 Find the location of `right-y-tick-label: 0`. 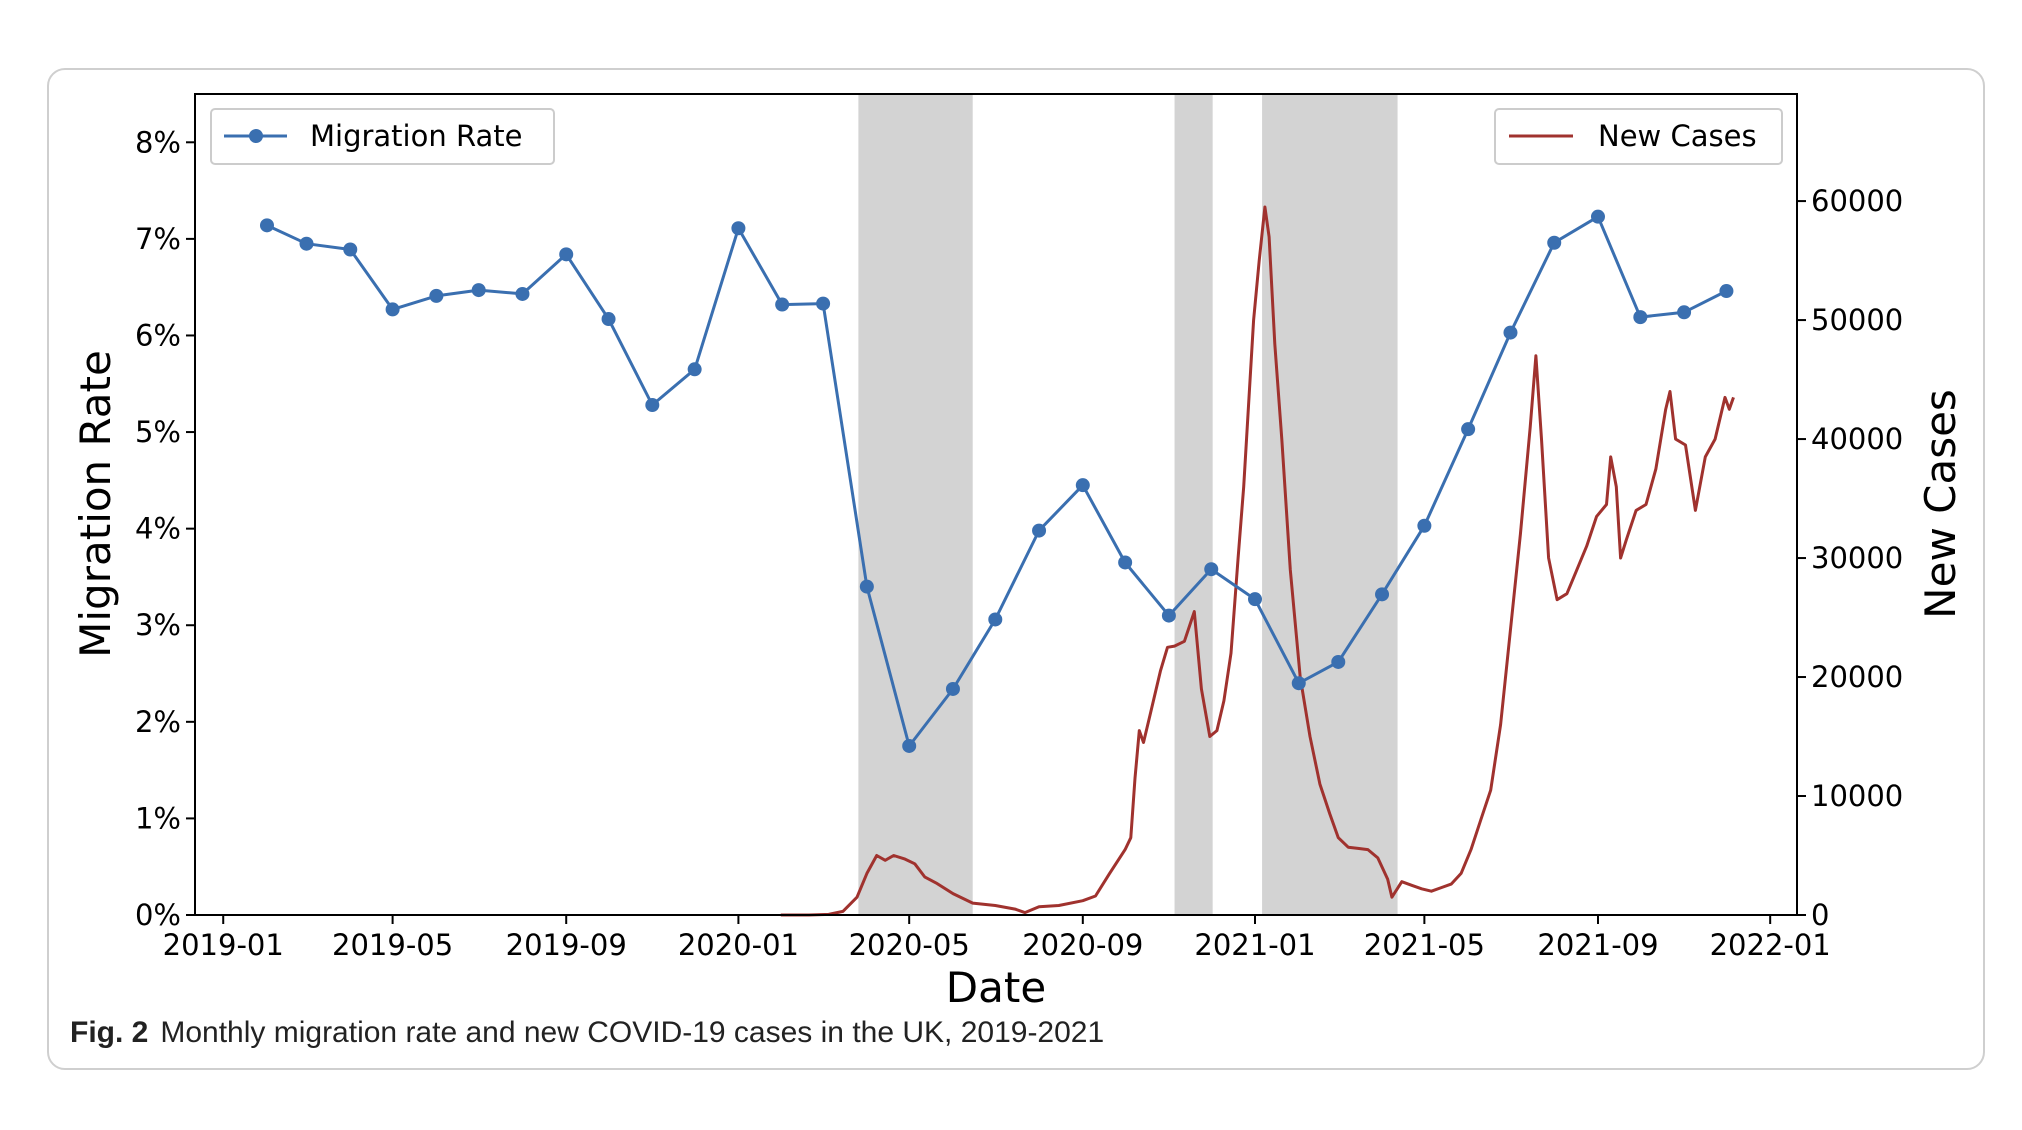

right-y-tick-label: 0 is located at coordinates (1820, 915).